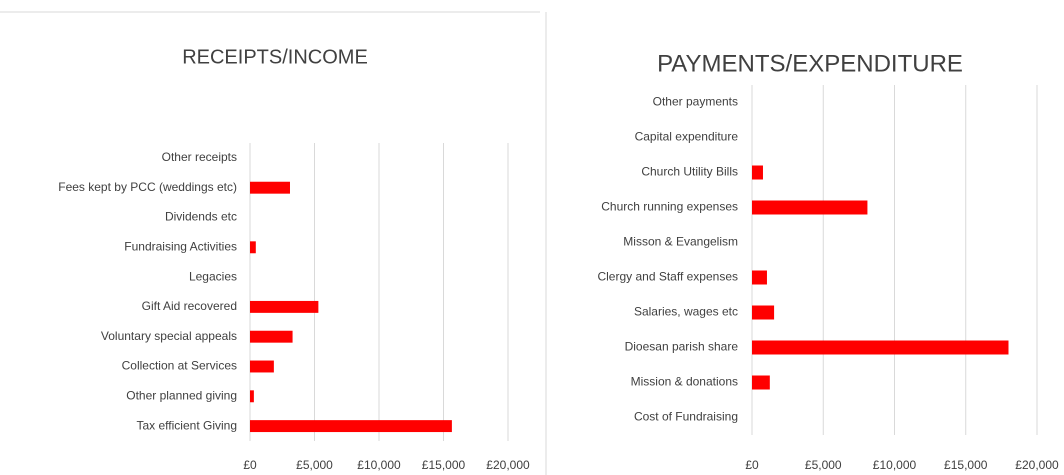  What do you see at coordinates (179, 366) in the screenshot?
I see `y-tick-label: Collection at Services` at bounding box center [179, 366].